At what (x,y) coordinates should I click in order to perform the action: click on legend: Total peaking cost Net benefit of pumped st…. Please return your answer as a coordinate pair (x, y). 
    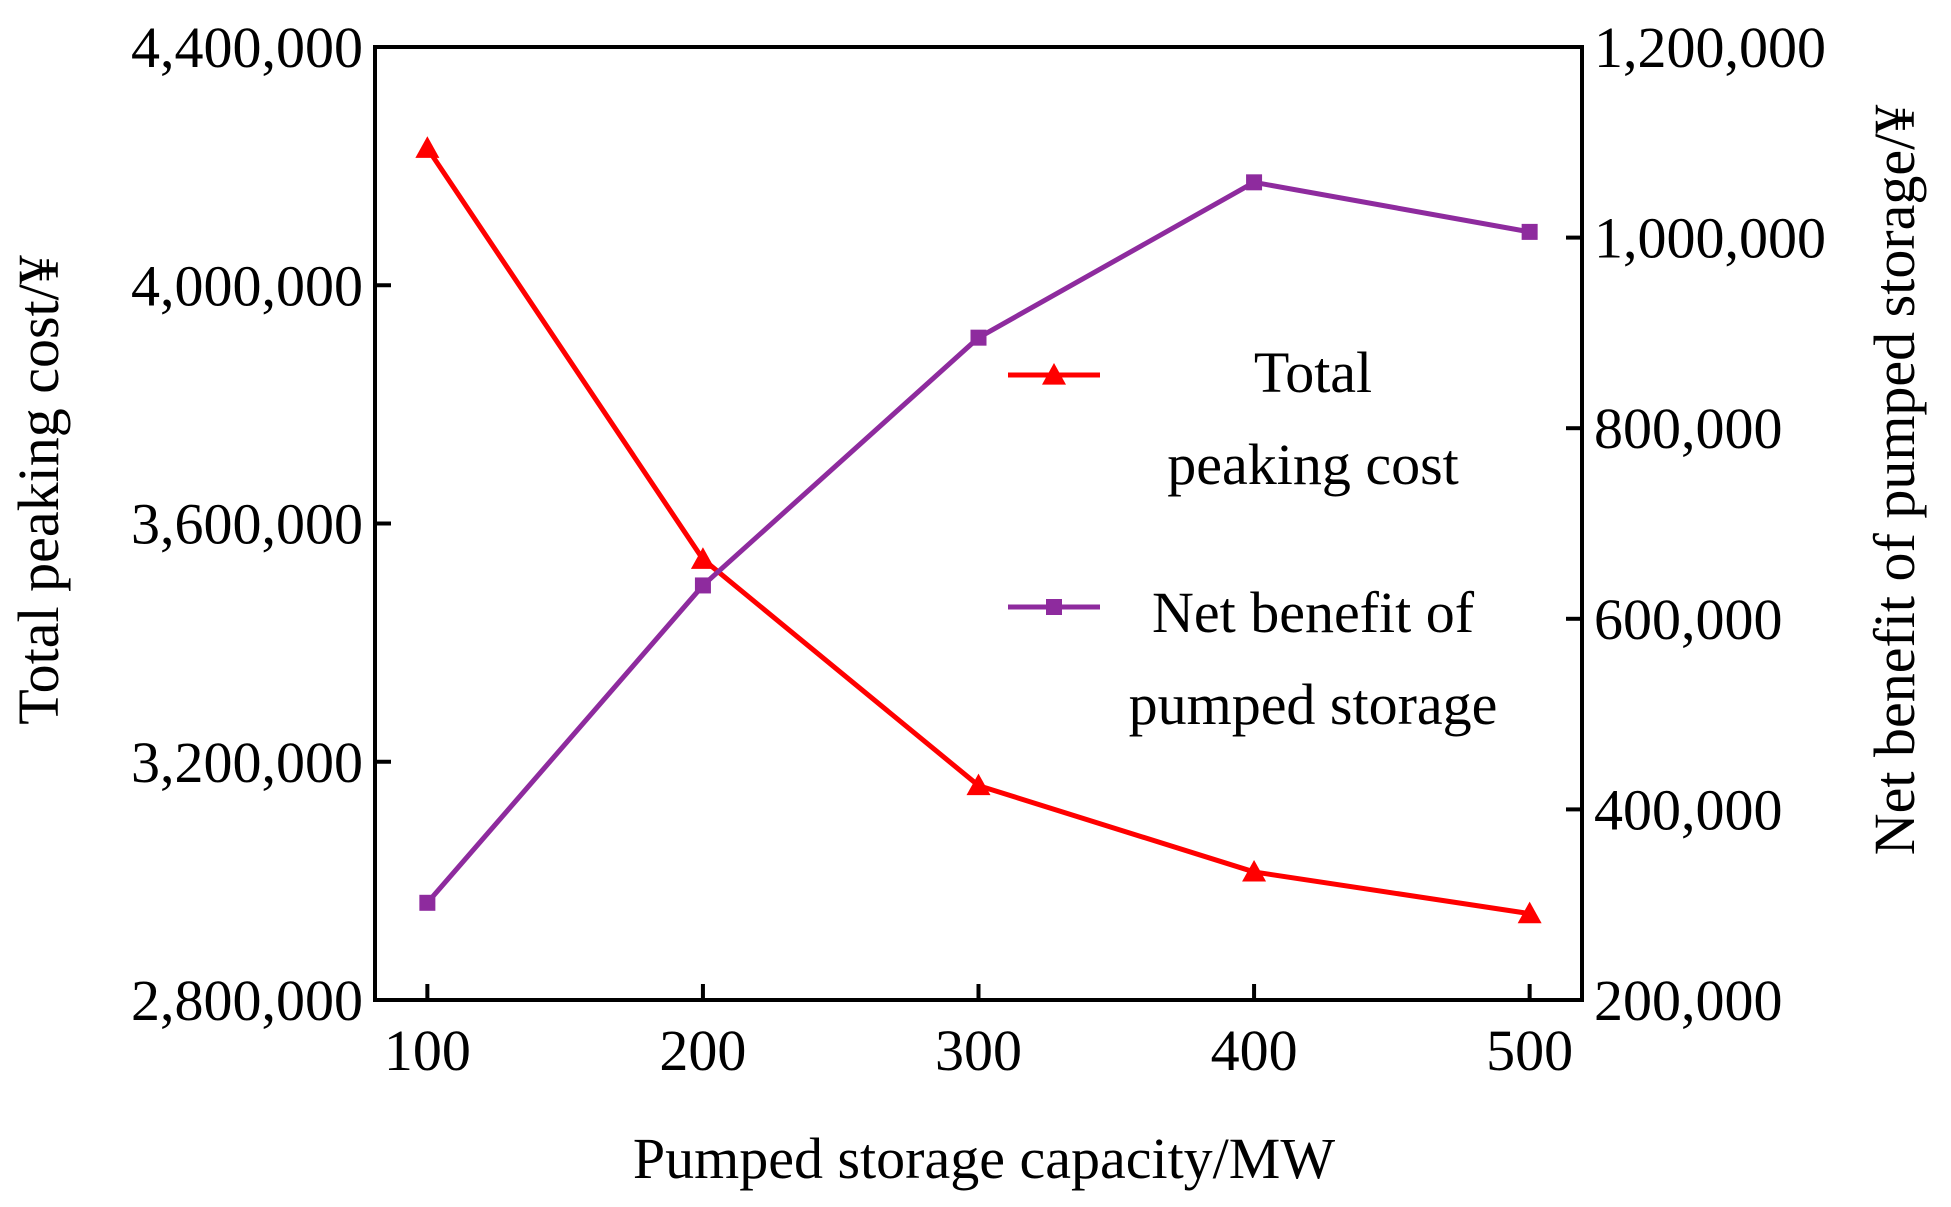
    Looking at the image, I should click on (1252, 538).